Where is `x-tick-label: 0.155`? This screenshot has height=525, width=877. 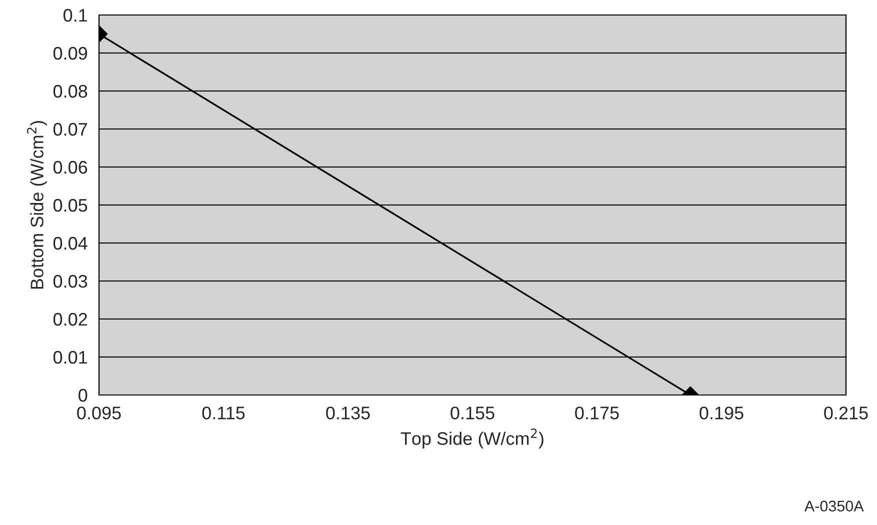 x-tick-label: 0.155 is located at coordinates (472, 413).